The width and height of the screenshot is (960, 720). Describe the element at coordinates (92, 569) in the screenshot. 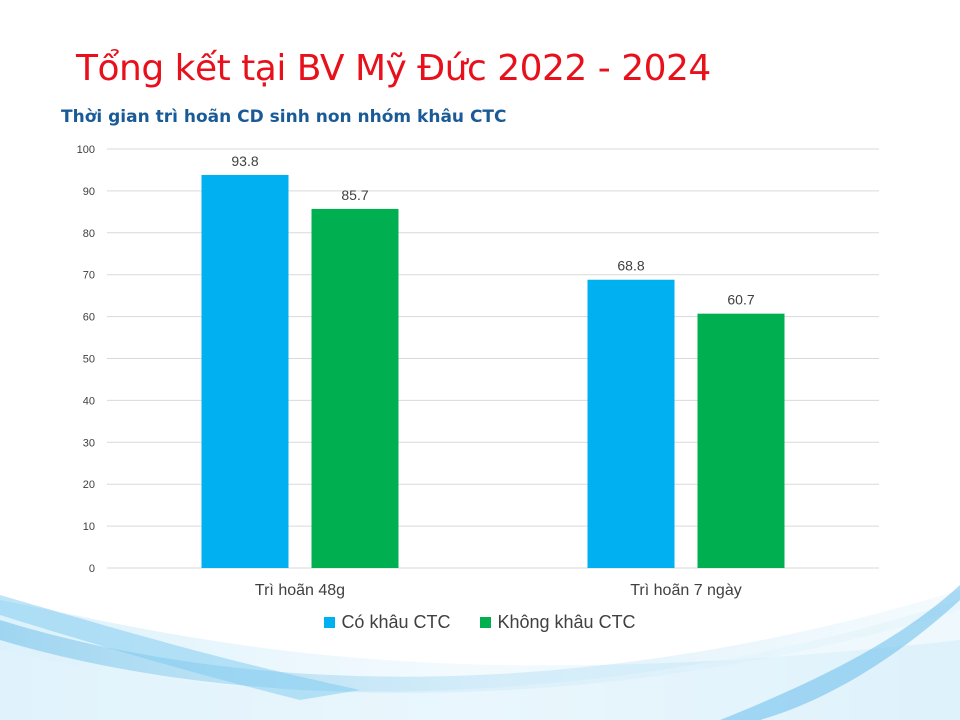

I see `y-tick-label: 0` at that location.